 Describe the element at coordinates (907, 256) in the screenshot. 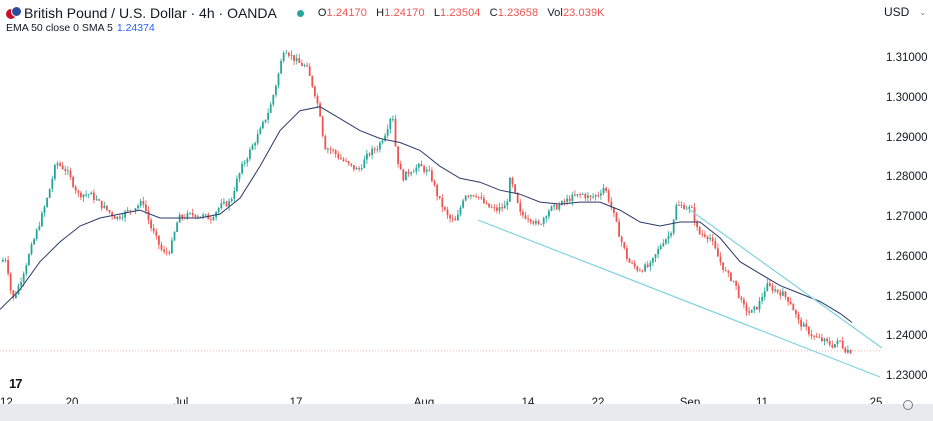

I see `price-tick-label: 1.26000` at that location.